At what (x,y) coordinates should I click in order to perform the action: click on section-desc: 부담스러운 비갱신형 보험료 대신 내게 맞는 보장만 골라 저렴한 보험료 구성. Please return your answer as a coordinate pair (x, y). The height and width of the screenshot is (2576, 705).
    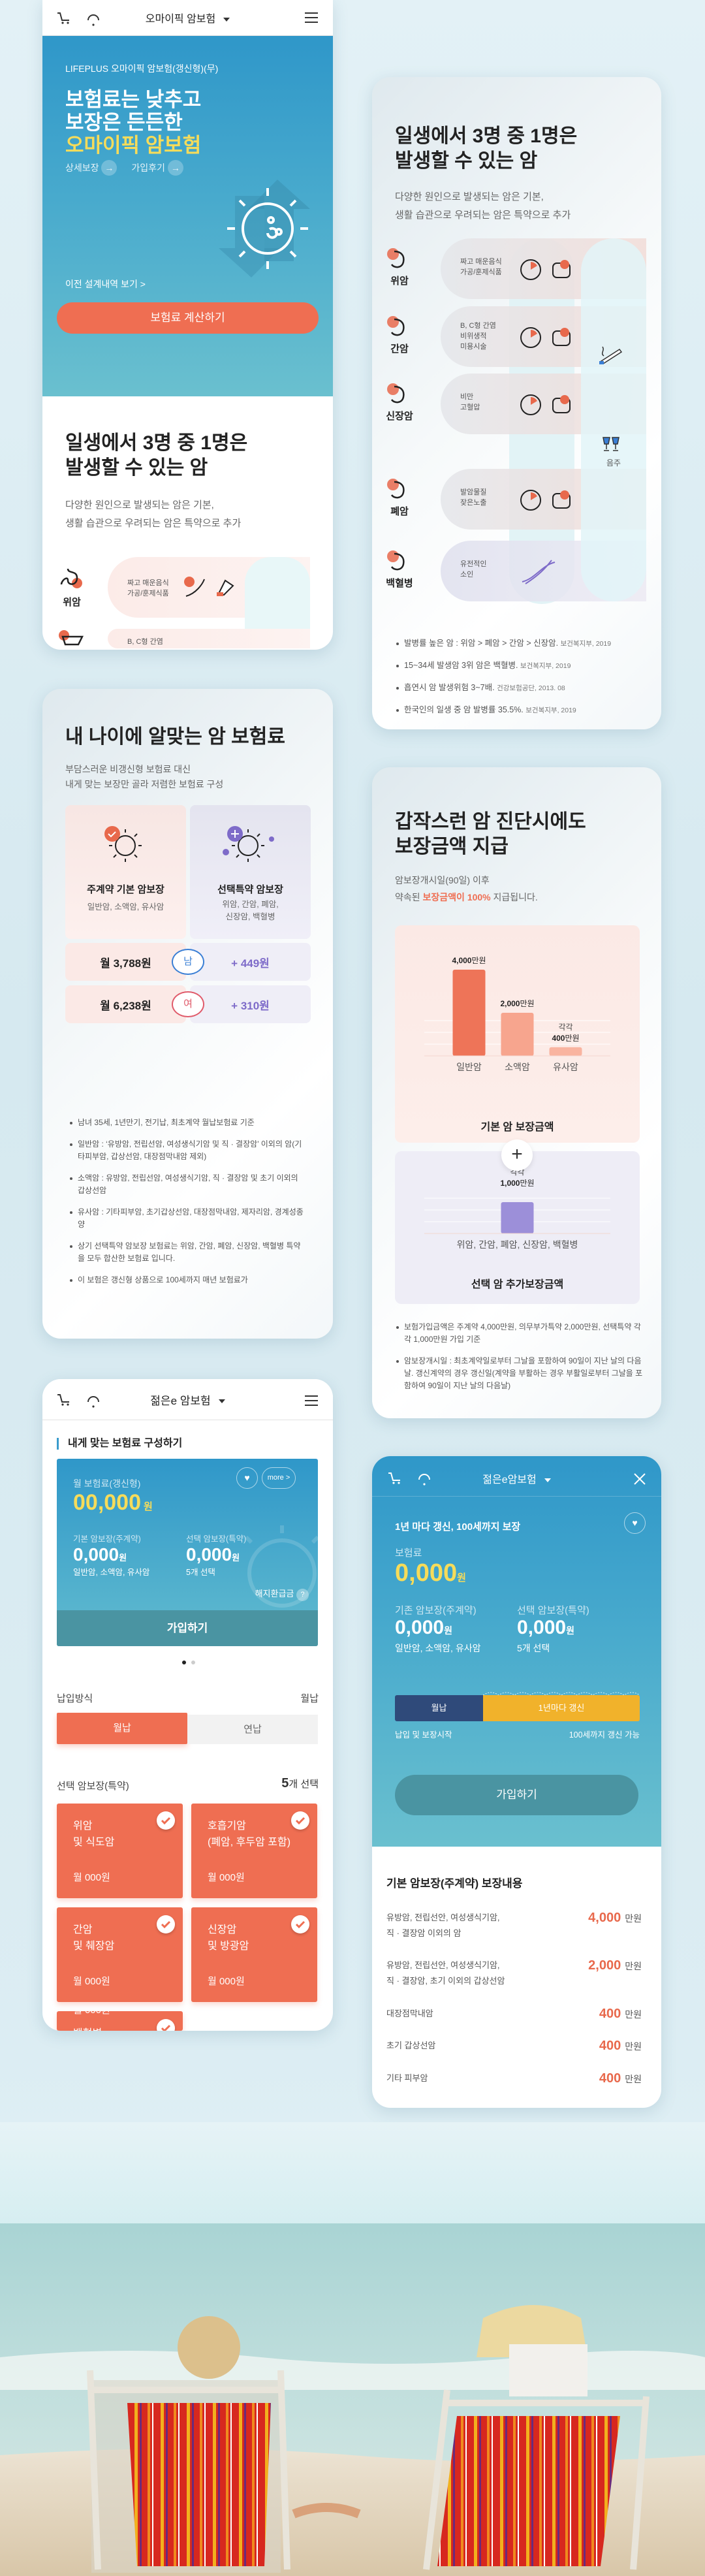
    Looking at the image, I should click on (144, 776).